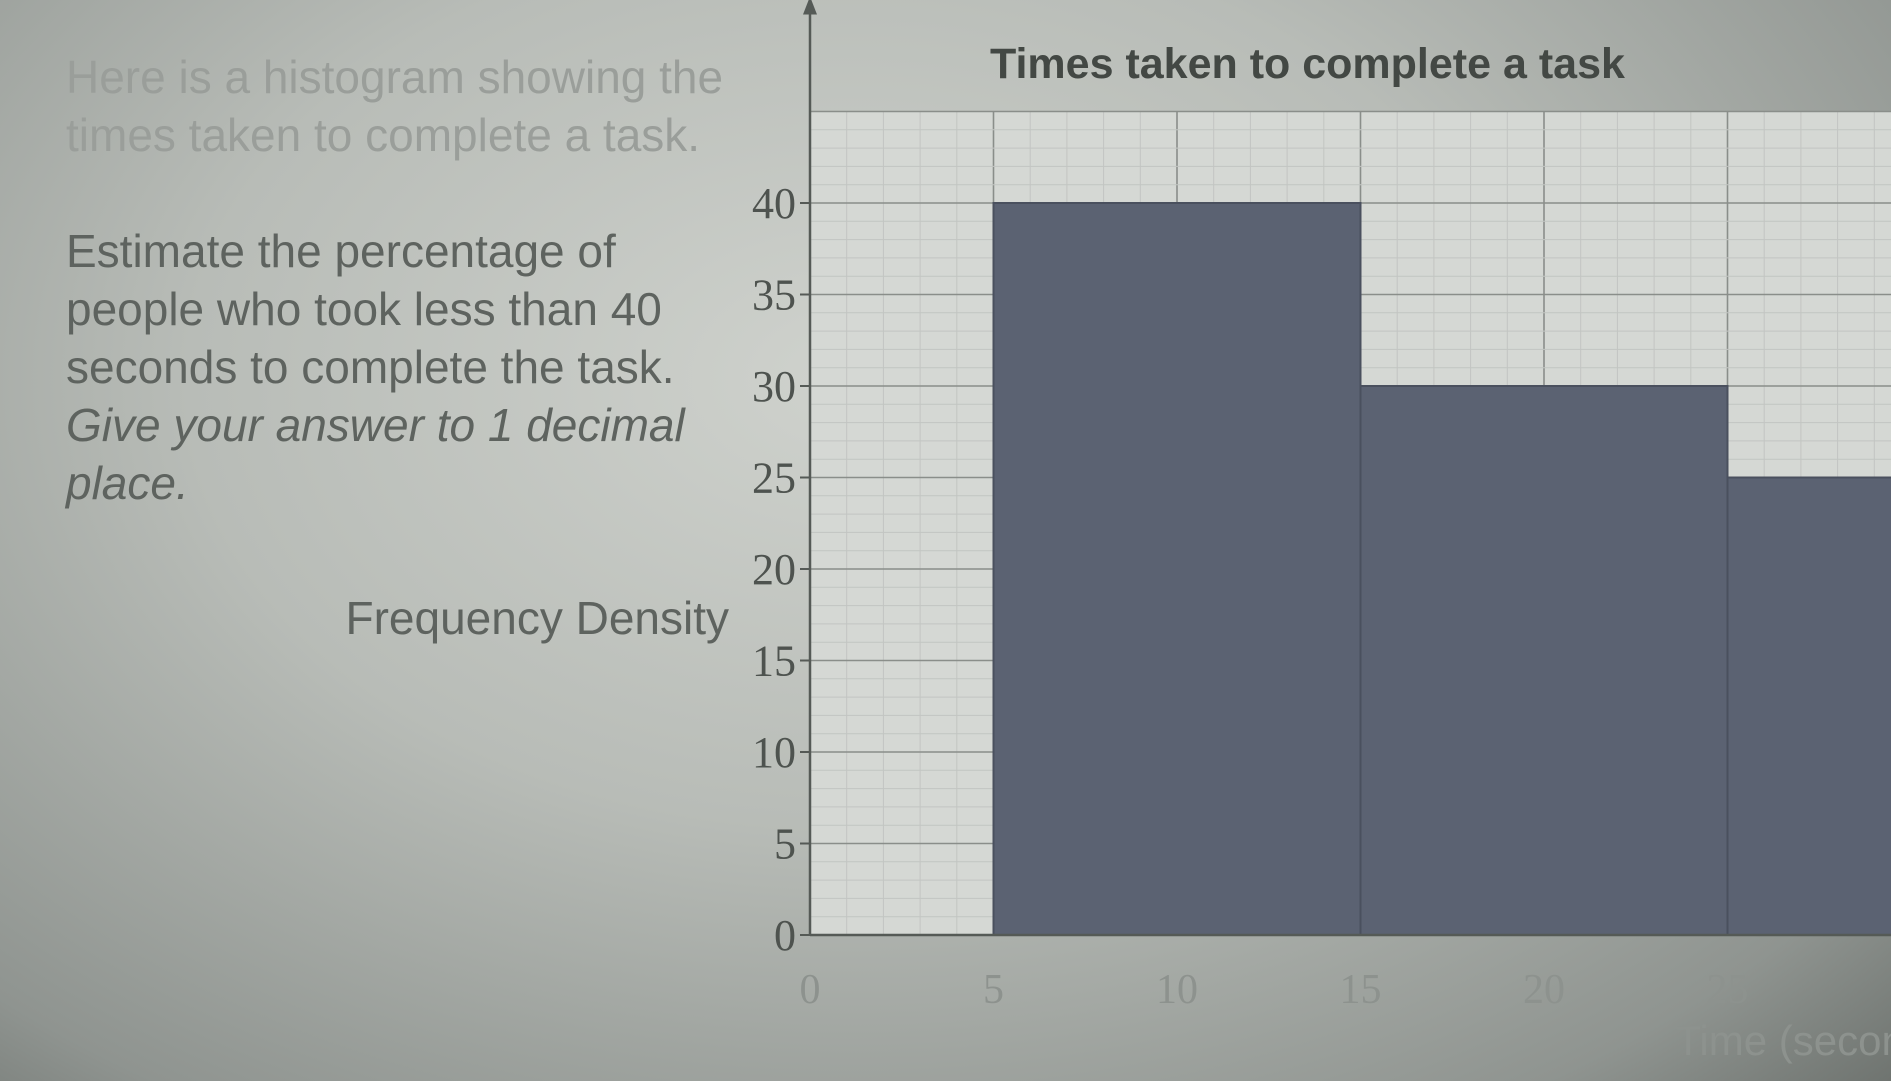  Describe the element at coordinates (785, 935) in the screenshot. I see `y-tick-label: 0` at that location.